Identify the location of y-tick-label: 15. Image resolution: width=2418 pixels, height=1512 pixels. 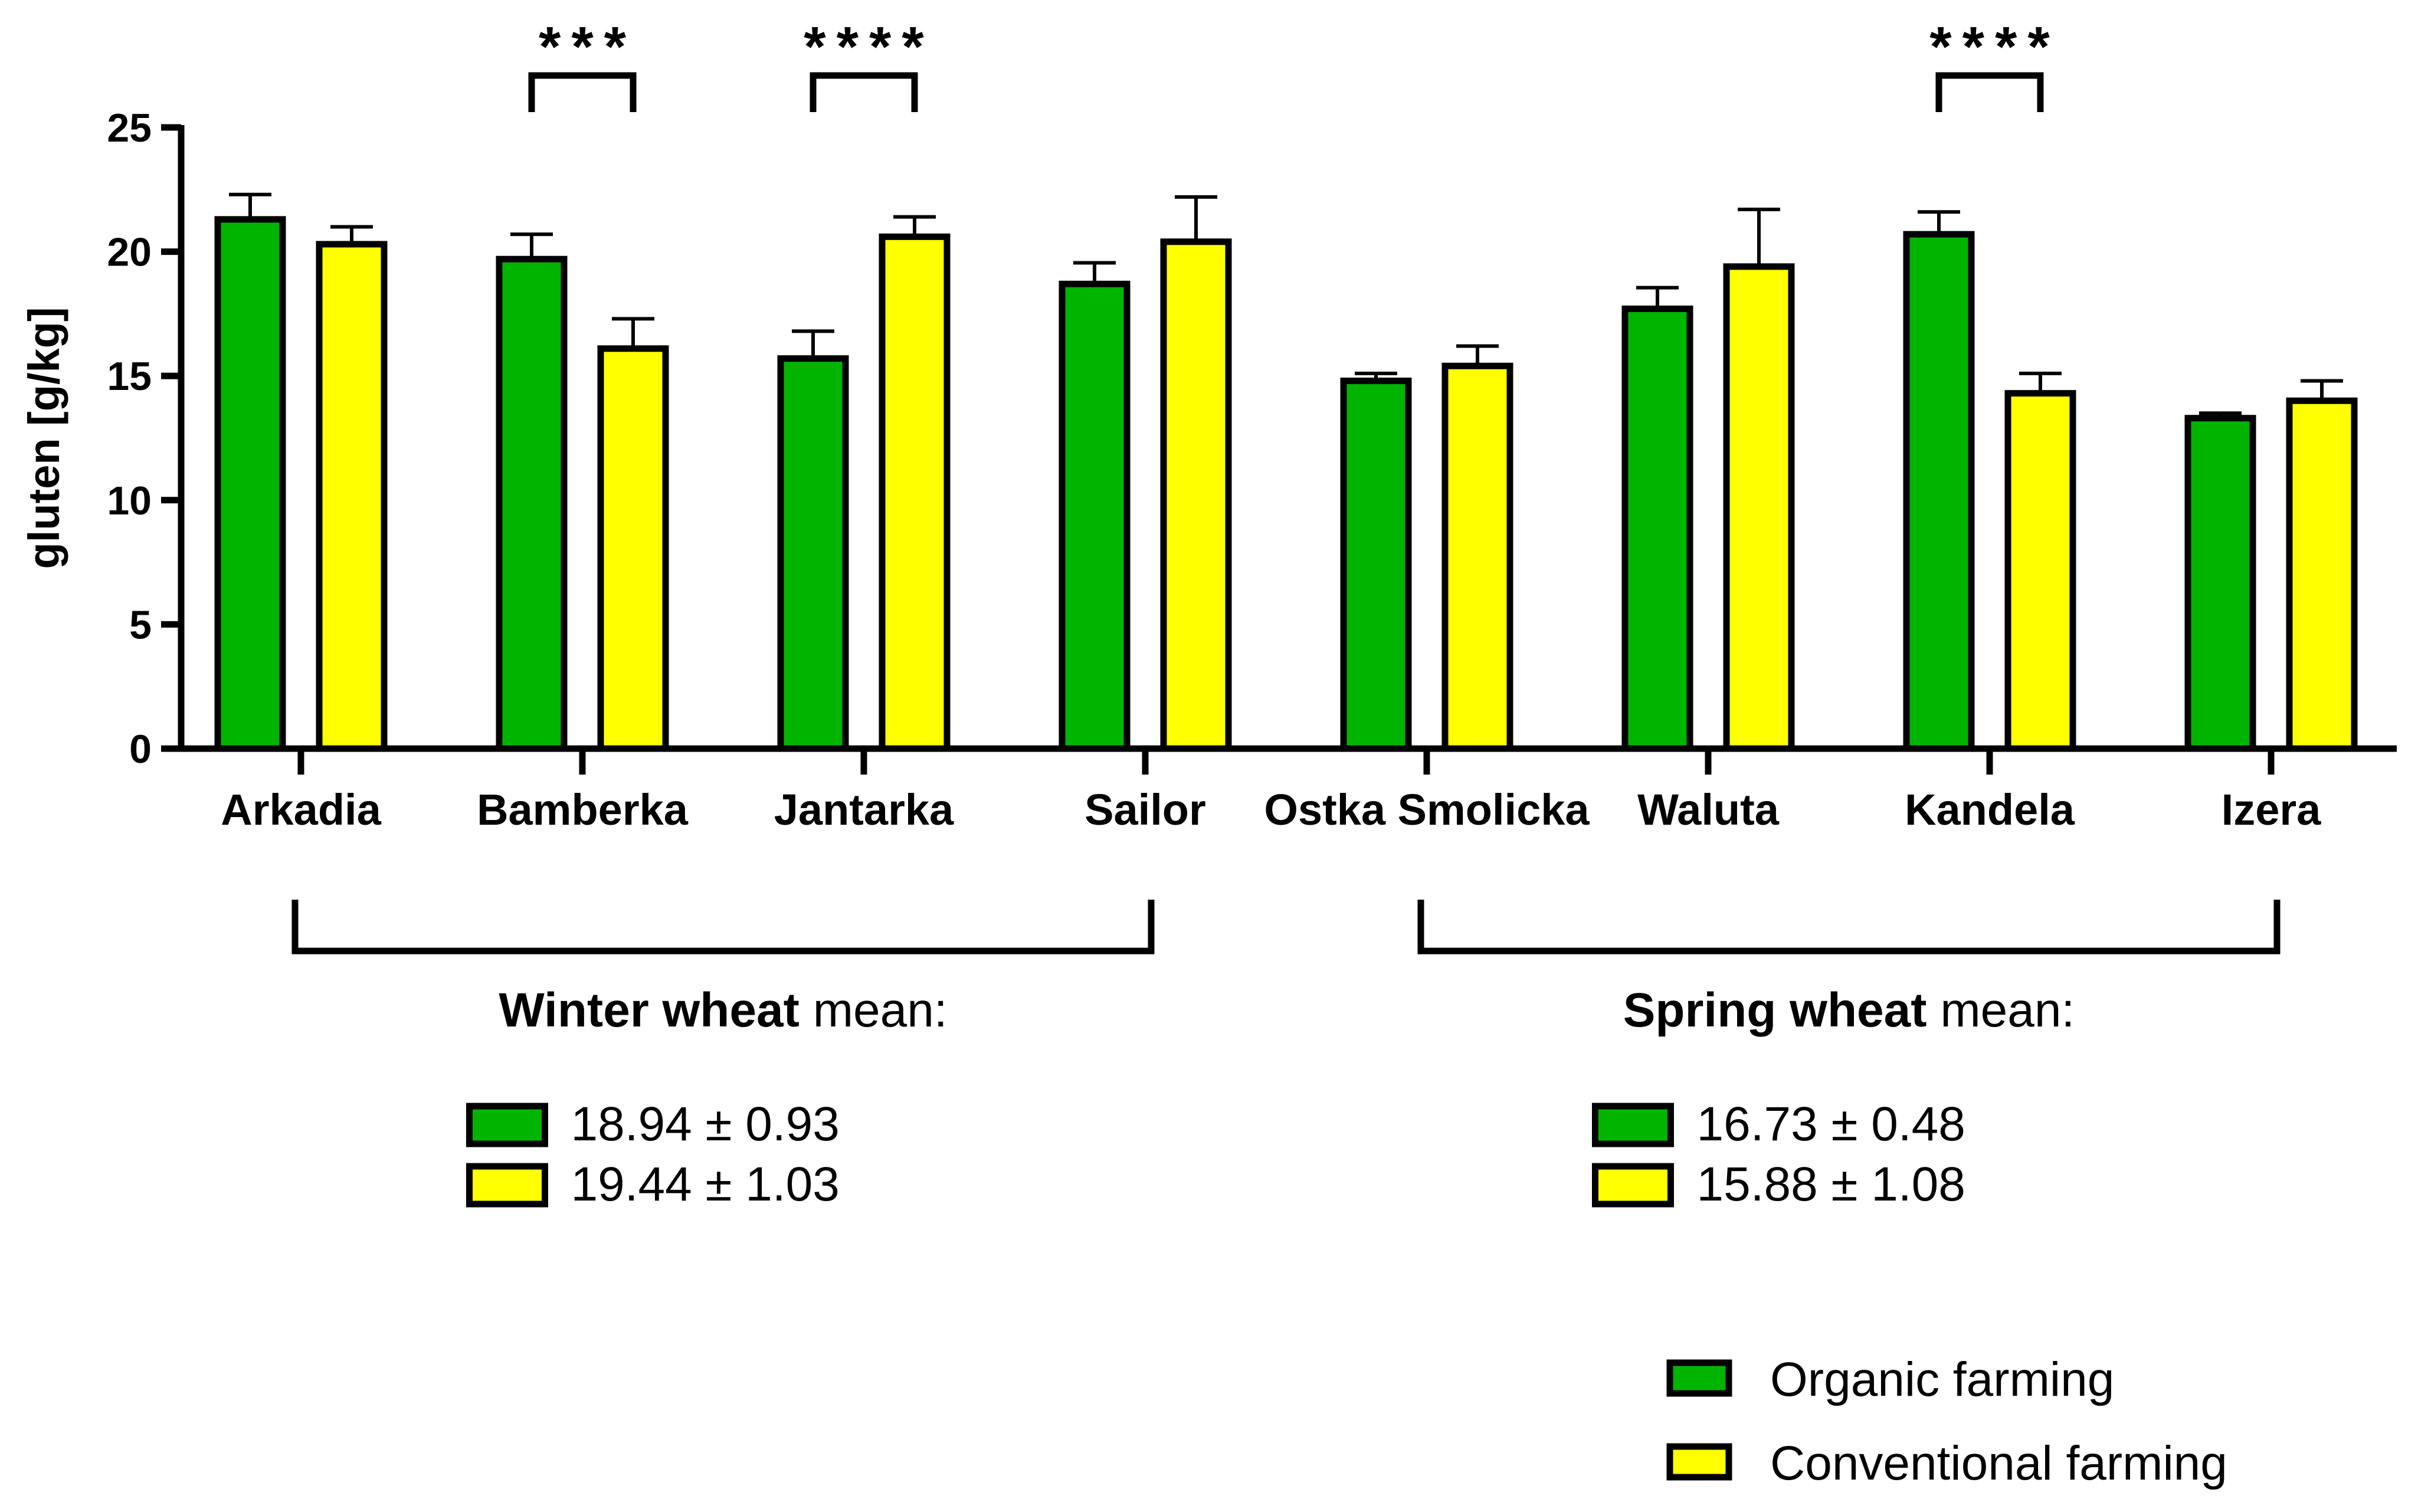
(129, 376).